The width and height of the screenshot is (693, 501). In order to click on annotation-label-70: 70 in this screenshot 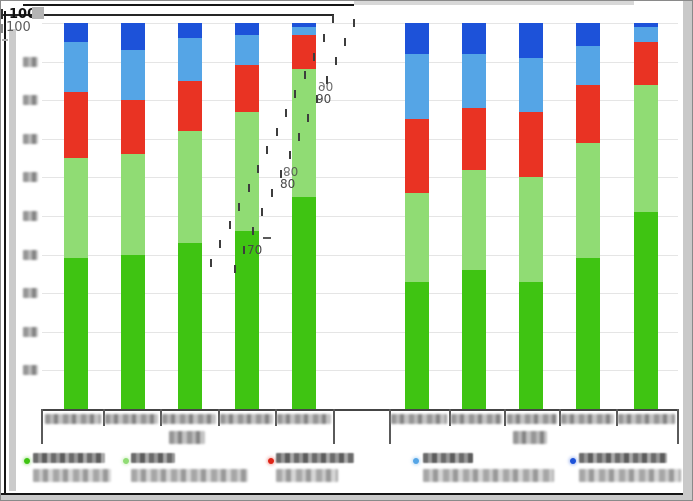, I will do `click(255, 250)`.